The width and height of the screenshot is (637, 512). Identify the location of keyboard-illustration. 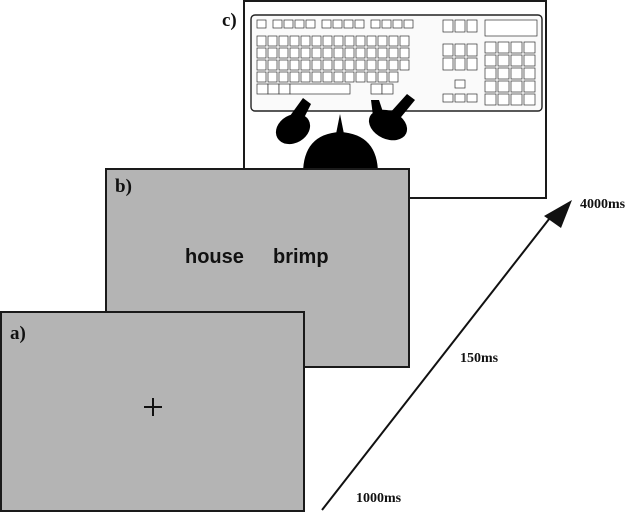
(396, 94).